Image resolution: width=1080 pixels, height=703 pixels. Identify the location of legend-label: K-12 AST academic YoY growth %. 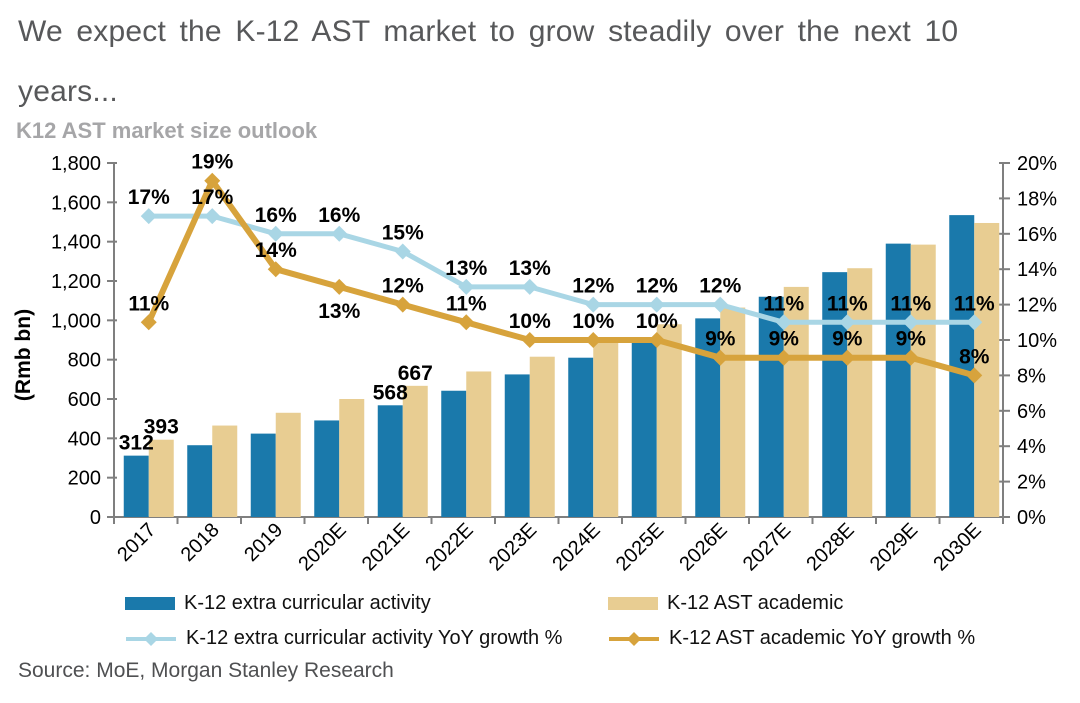
(822, 638).